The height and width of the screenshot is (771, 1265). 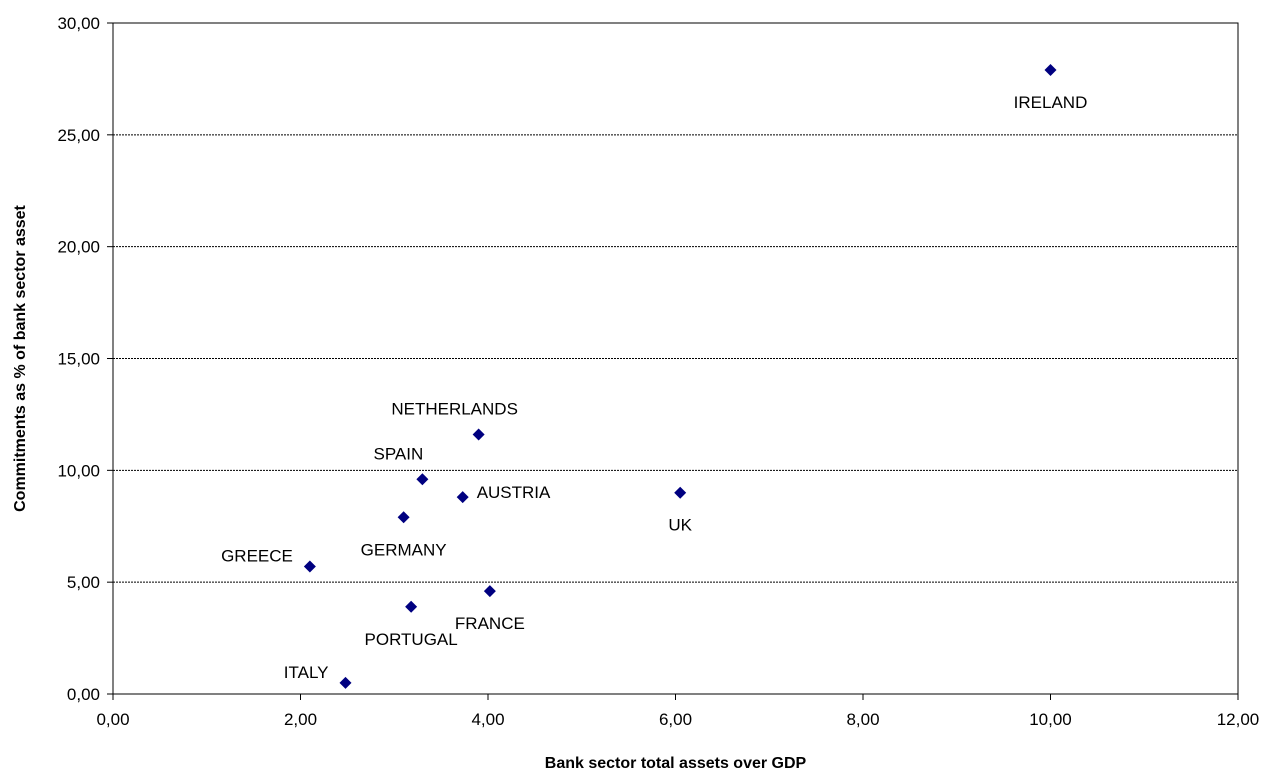 I want to click on point-label-uk: UK, so click(x=680, y=525).